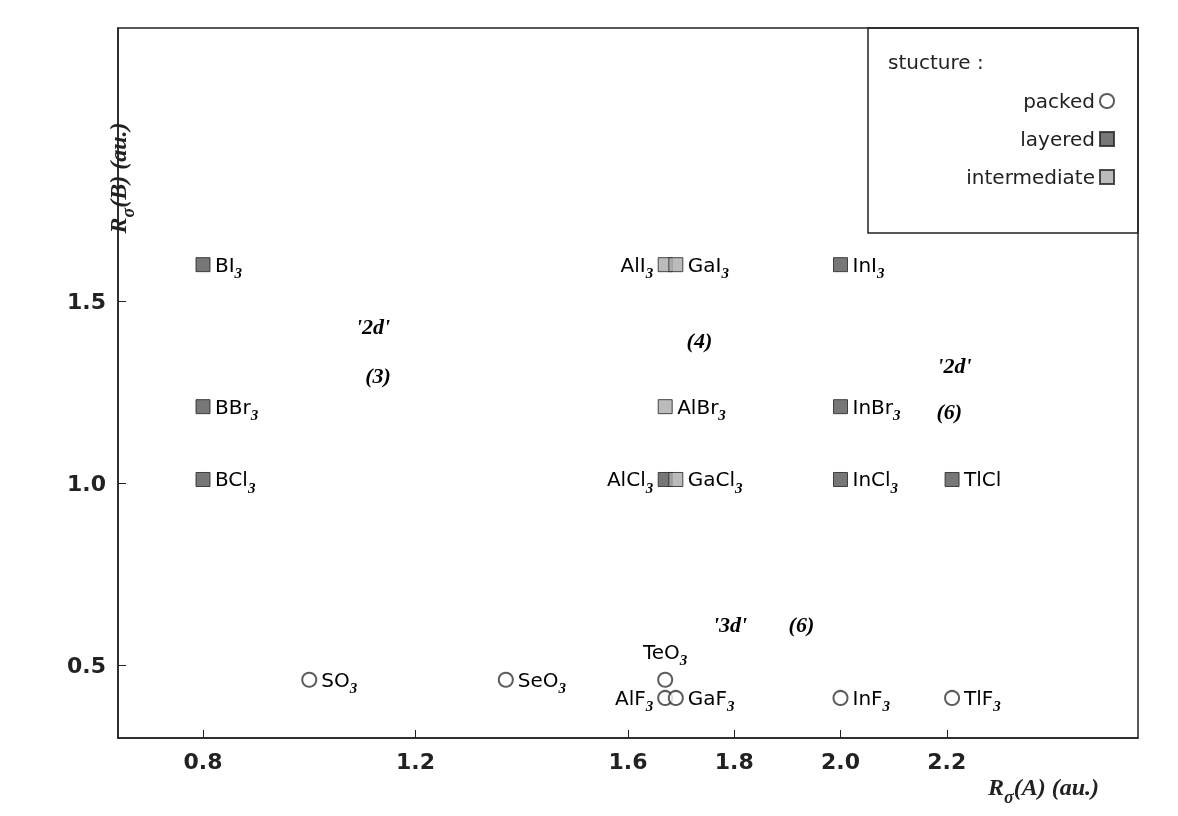  Describe the element at coordinates (628, 761) in the screenshot. I see `x-tick-label: 1.6` at that location.